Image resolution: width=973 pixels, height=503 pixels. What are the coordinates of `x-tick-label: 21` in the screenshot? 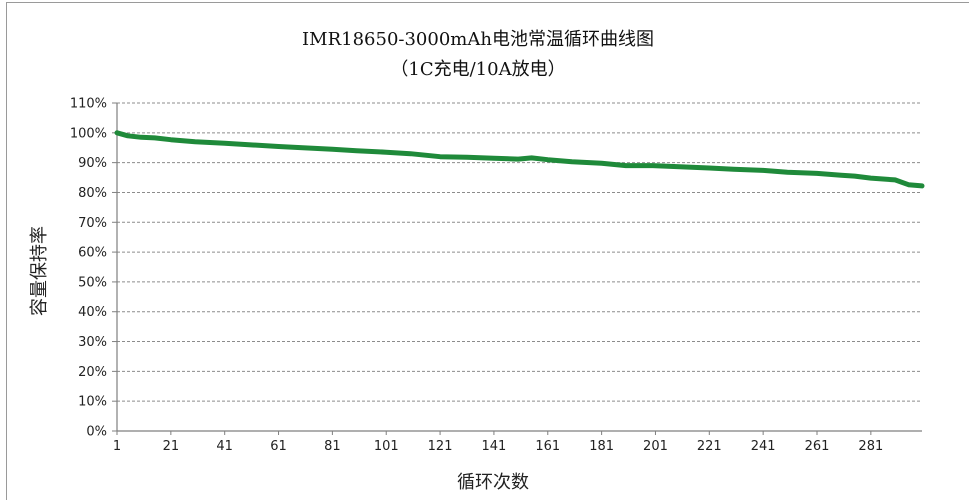 It's located at (171, 446).